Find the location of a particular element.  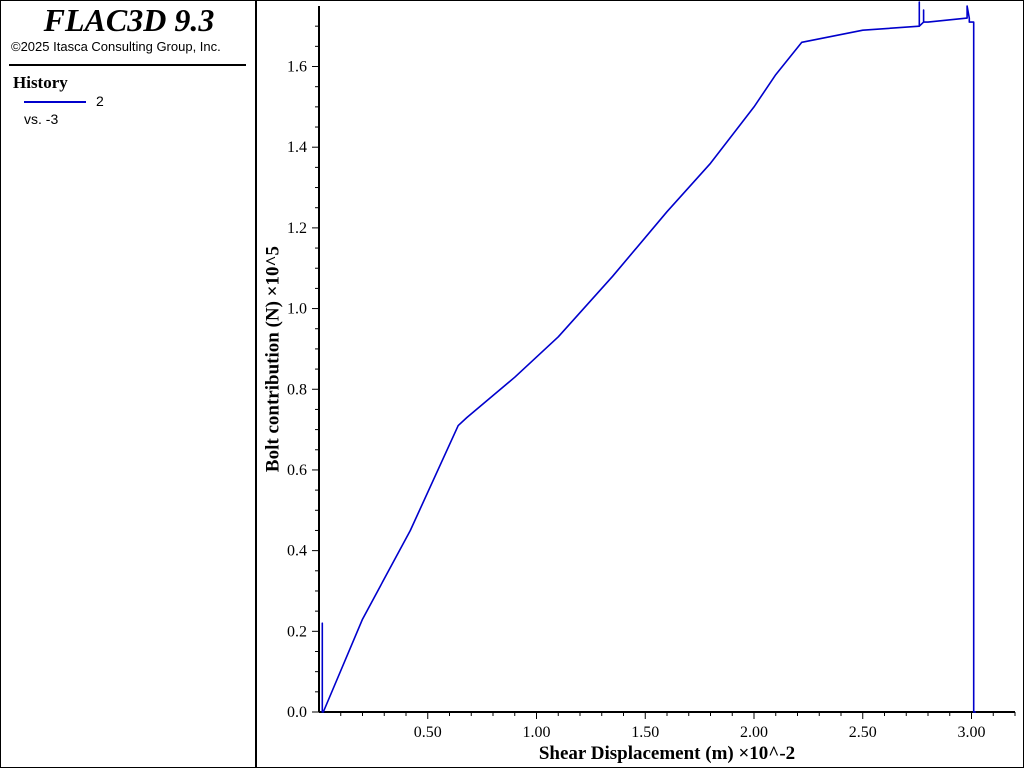

y-tick-label: 1.2 is located at coordinates (297, 228).